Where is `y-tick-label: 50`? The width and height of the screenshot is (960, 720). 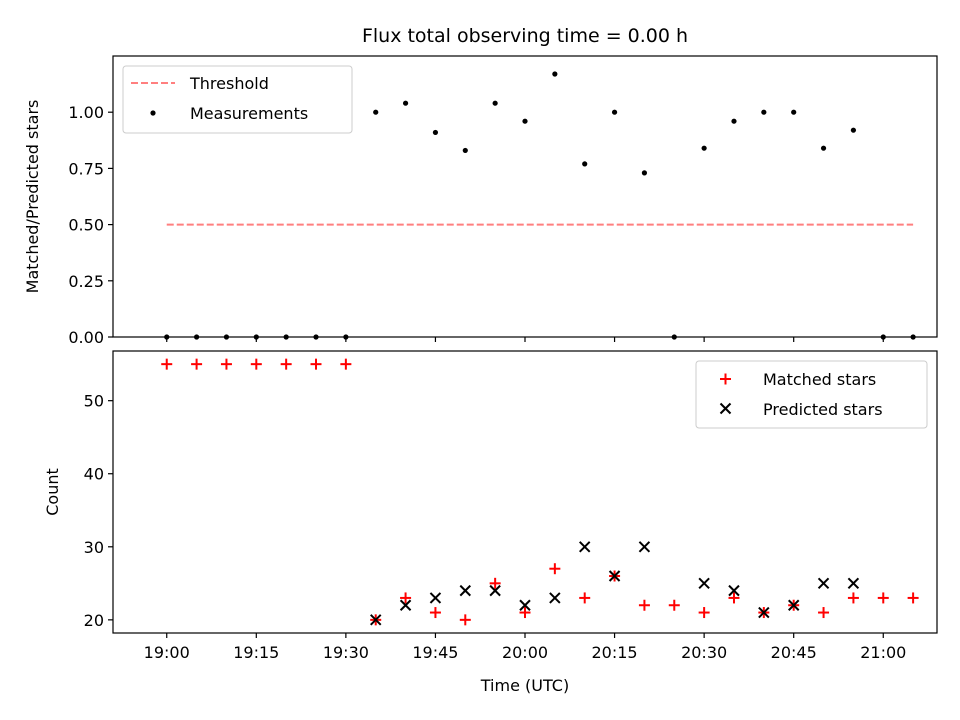
y-tick-label: 50 is located at coordinates (94, 401).